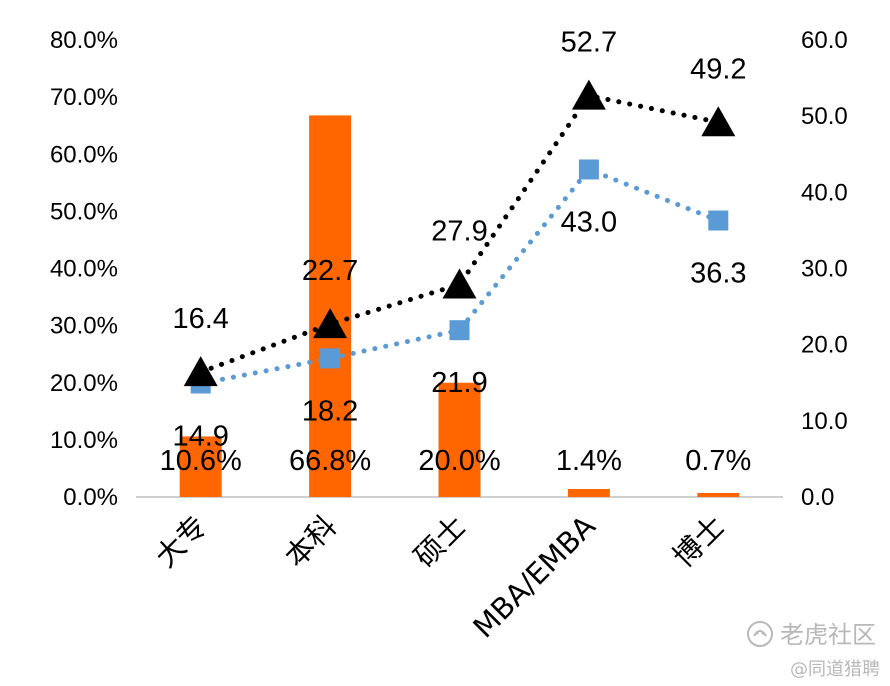 This screenshot has height=686, width=890. I want to click on right-tick-label: 60.0, so click(824, 40).